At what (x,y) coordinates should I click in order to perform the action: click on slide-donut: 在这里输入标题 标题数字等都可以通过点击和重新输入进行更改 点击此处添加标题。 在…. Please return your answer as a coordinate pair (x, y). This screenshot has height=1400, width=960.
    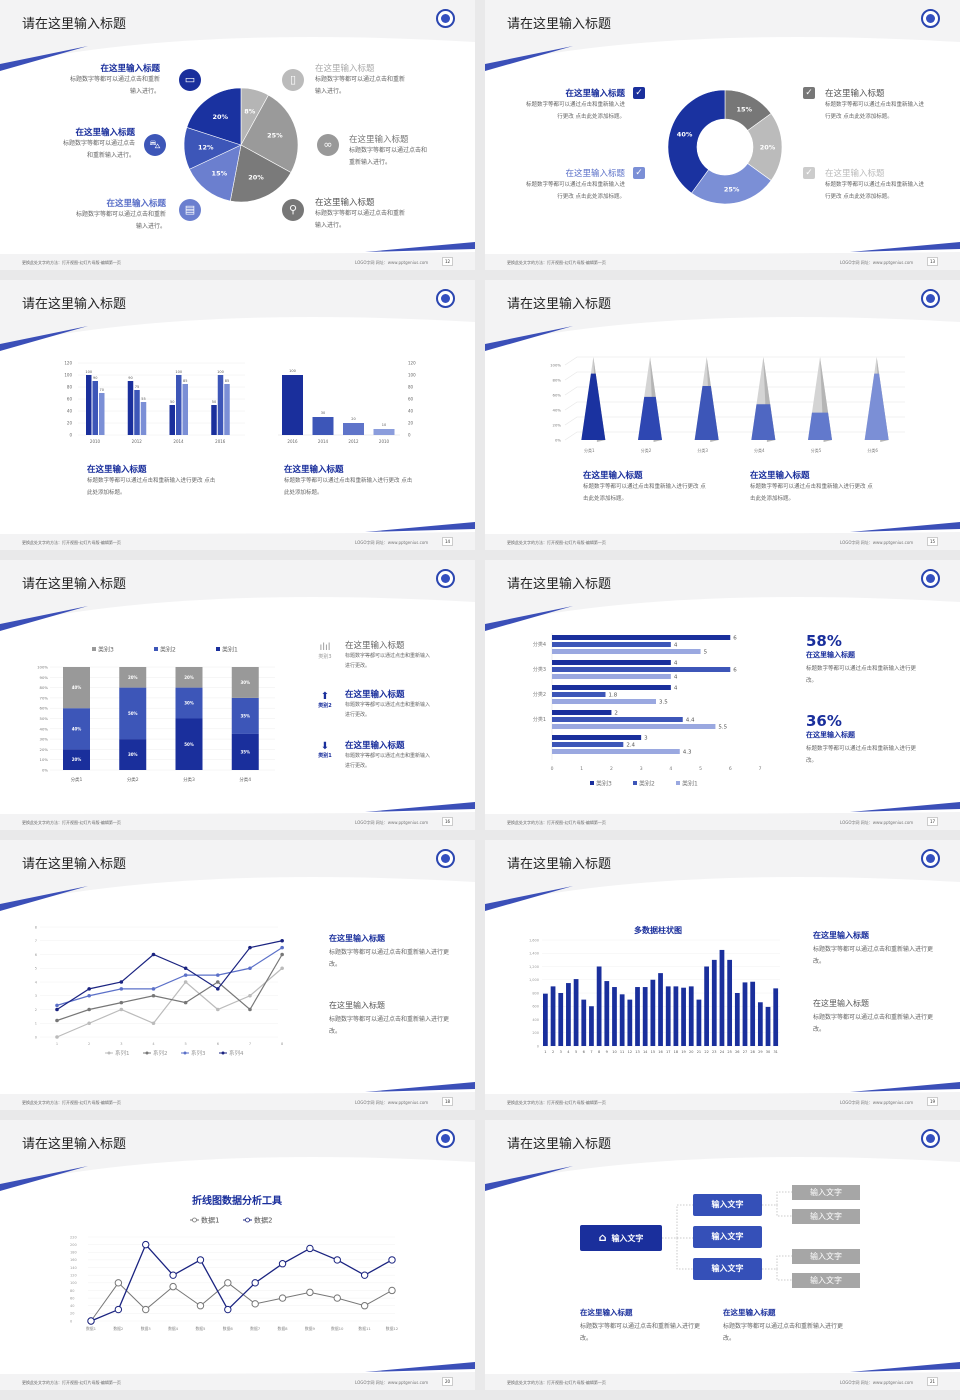
    Looking at the image, I should click on (722, 135).